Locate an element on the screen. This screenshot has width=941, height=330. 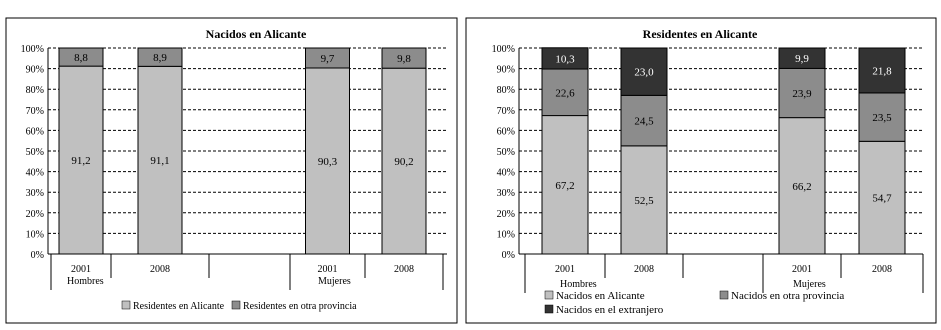
data-label: 9,9 is located at coordinates (802, 59).